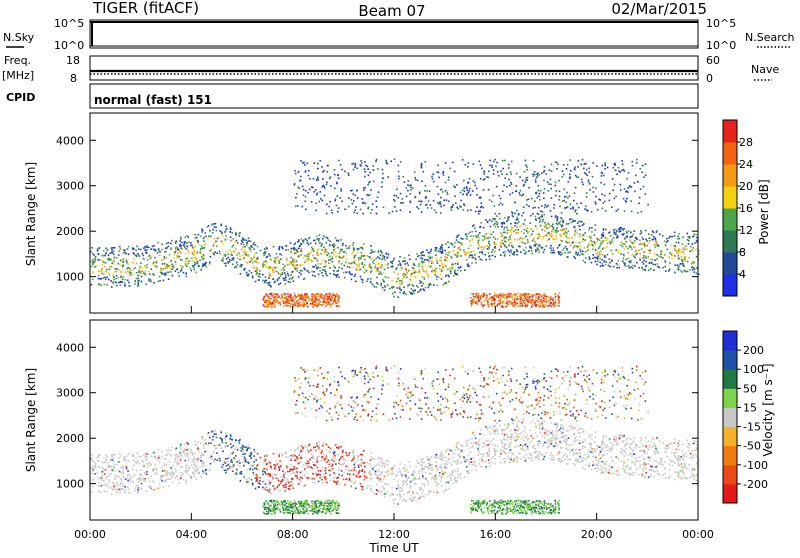 This screenshot has height=558, width=800. Describe the element at coordinates (730, 131) in the screenshot. I see `colorbar-segment` at that location.